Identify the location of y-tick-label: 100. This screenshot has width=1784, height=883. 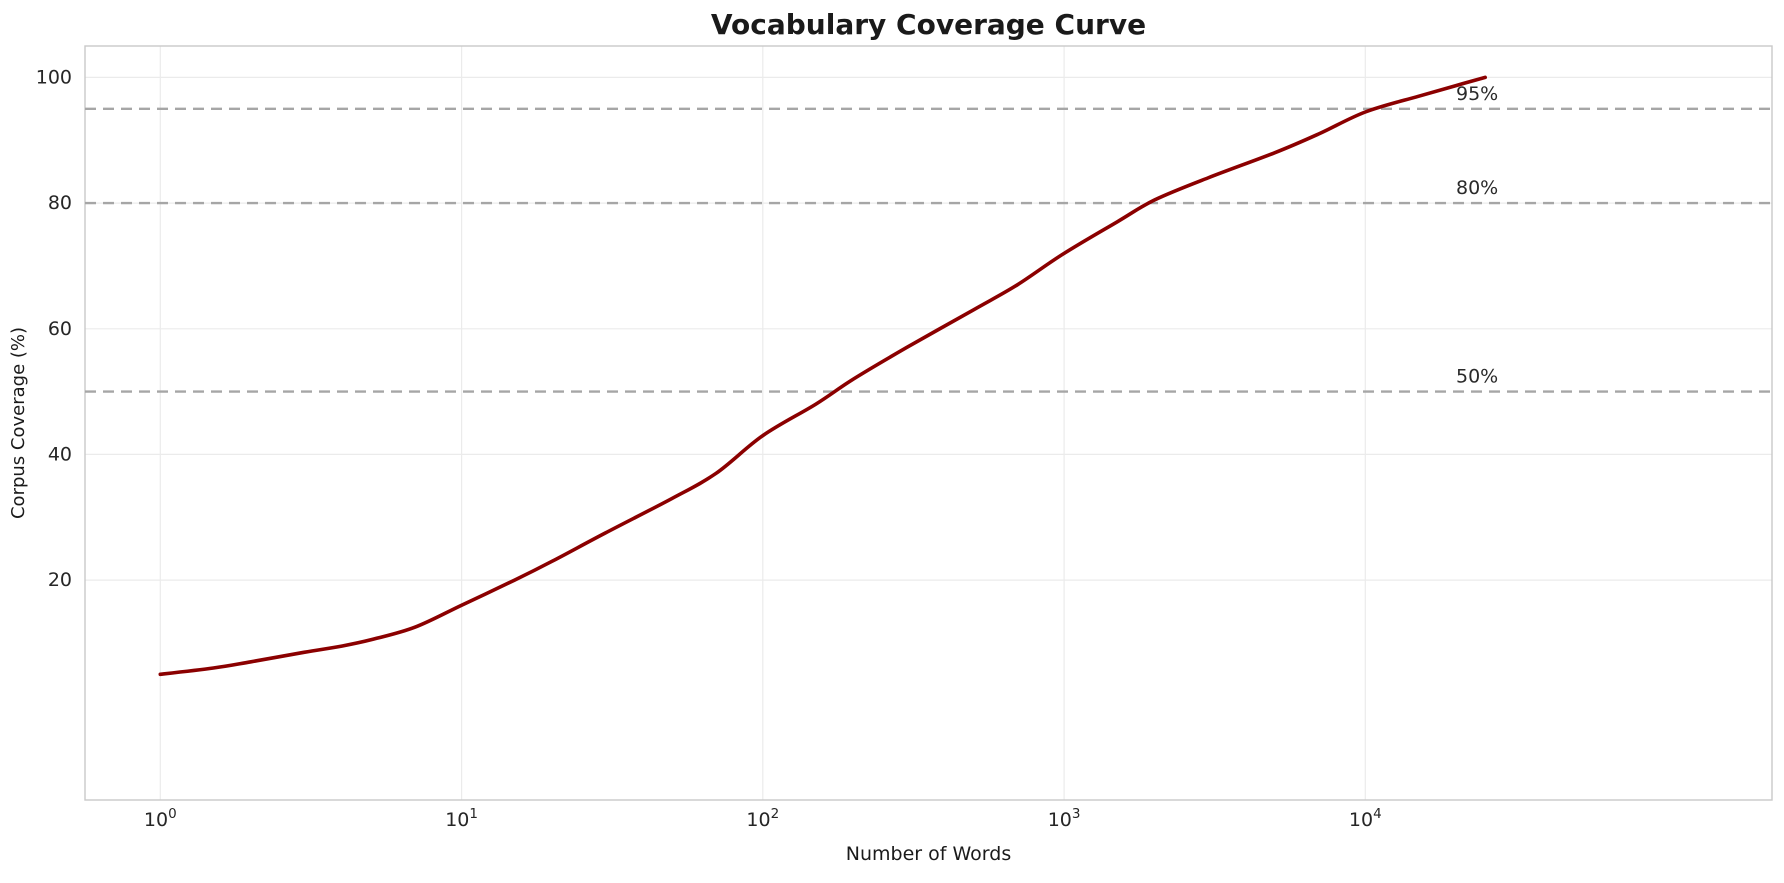
(54, 77).